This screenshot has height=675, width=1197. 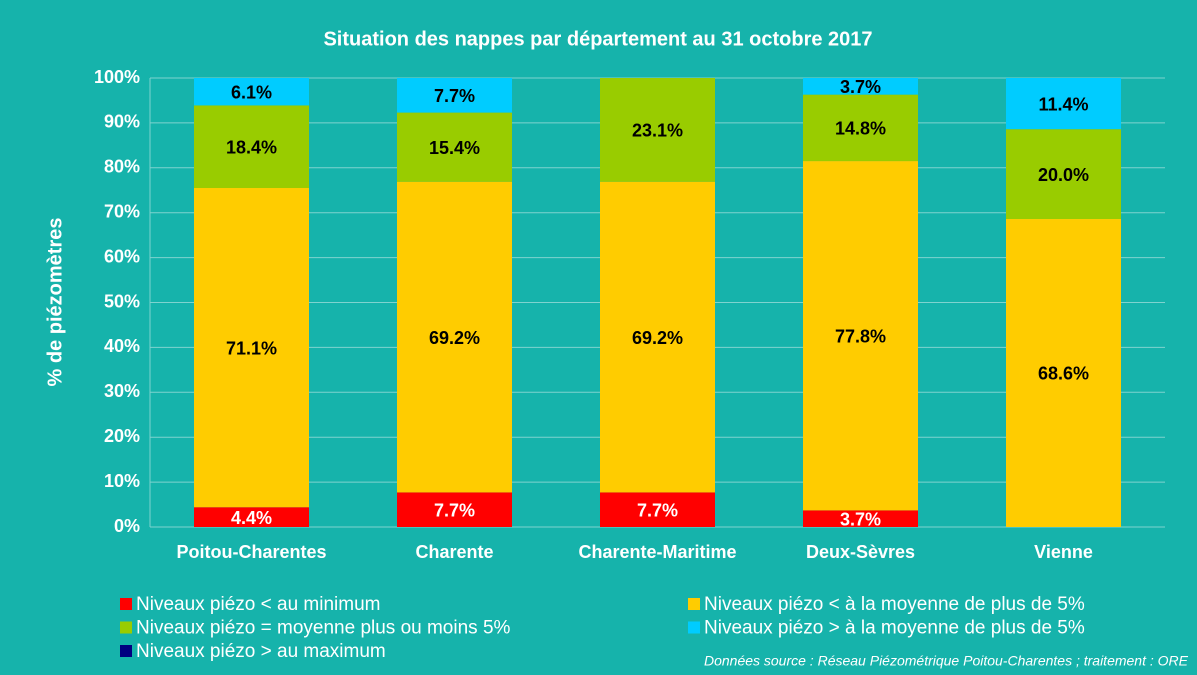 I want to click on y-tick-label: 0%, so click(x=127, y=526).